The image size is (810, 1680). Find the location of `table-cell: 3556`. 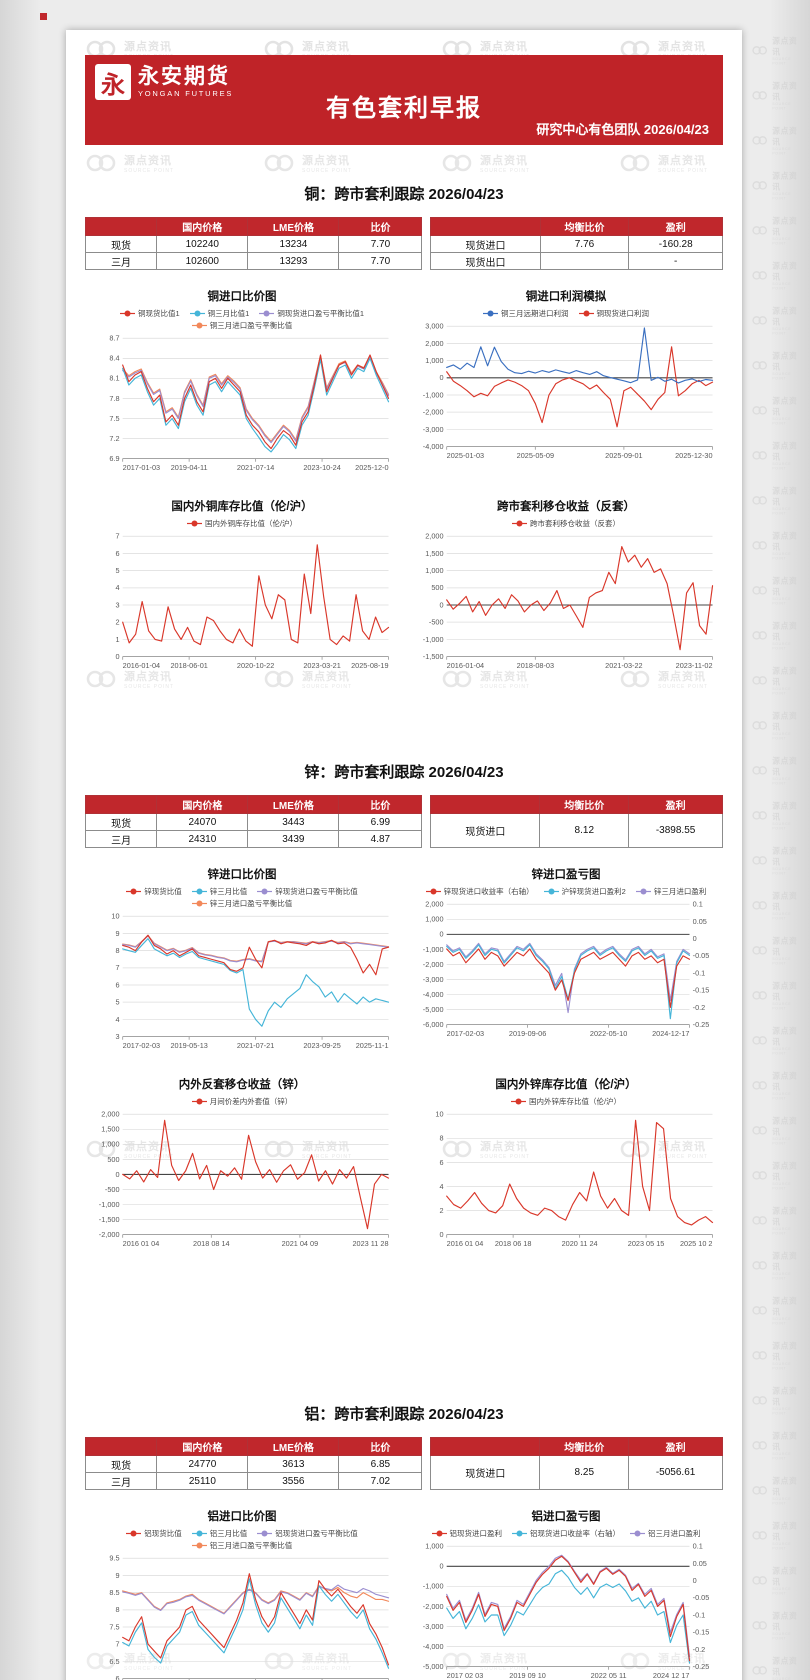

table-cell: 3556 is located at coordinates (293, 1481).